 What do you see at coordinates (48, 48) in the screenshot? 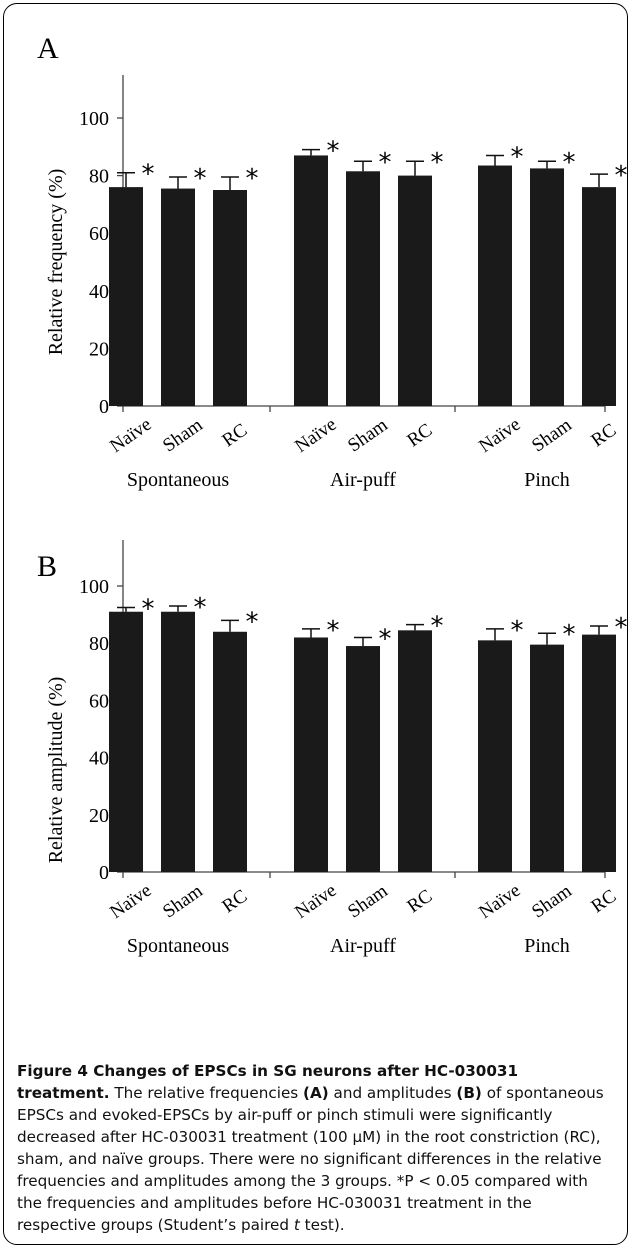
I see `panel-a-label: A` at bounding box center [48, 48].